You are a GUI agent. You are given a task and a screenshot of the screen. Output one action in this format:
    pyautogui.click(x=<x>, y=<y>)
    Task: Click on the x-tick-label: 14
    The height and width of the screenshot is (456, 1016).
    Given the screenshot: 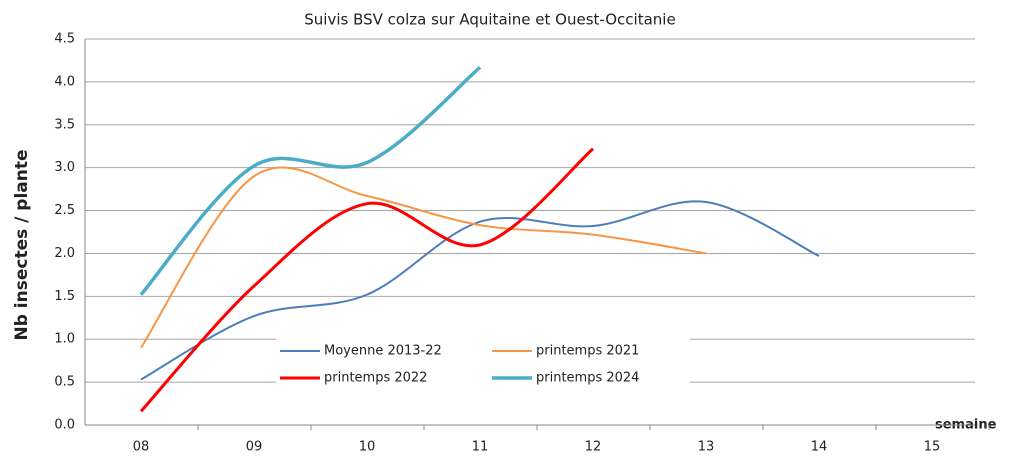 What is the action you would take?
    pyautogui.click(x=819, y=447)
    